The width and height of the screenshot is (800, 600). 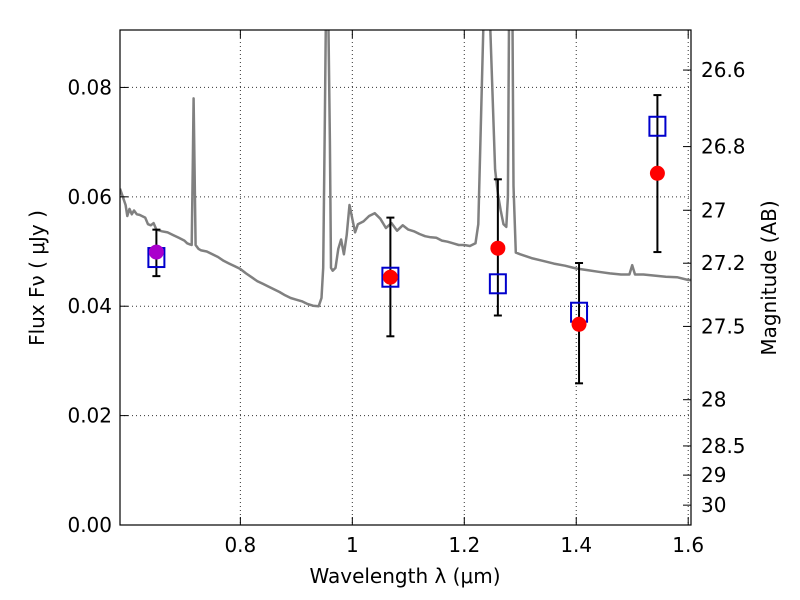 I want to click on y-axis-label: Flux Fν ( μJy ), so click(x=37, y=278).